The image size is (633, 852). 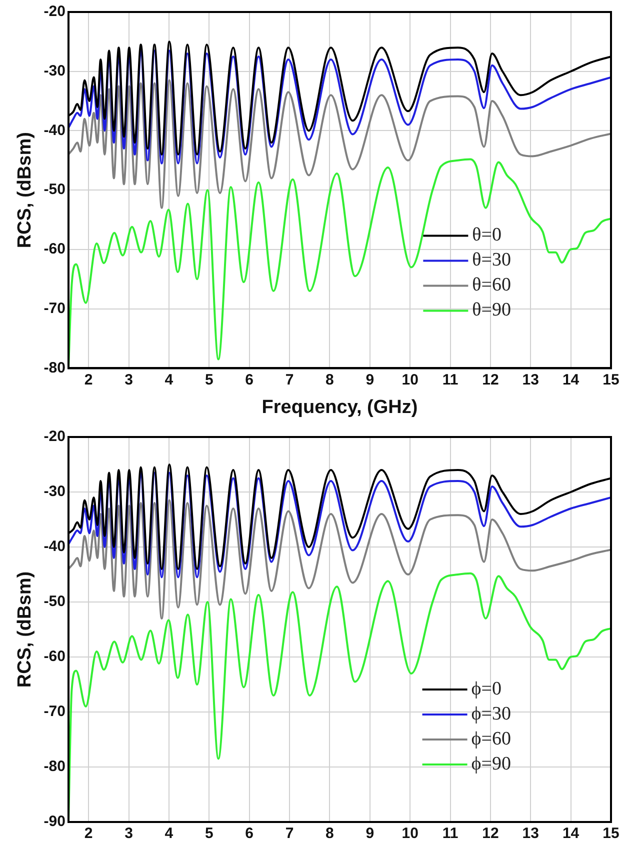 I want to click on legend-label: ϕ=0, so click(x=486, y=689).